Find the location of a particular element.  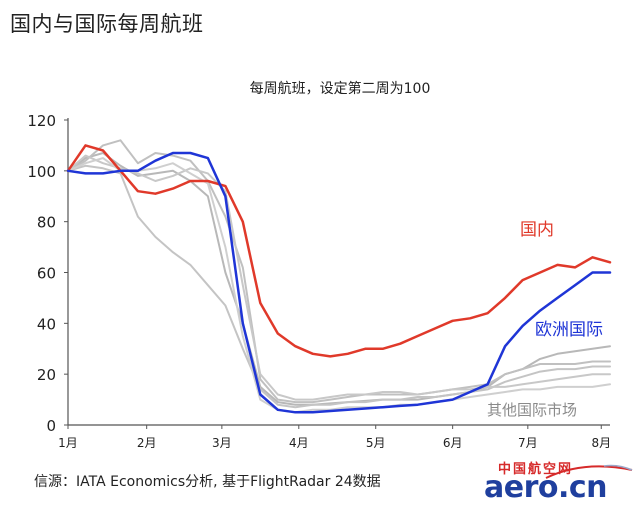

x-tick-label: 4月 is located at coordinates (299, 443).